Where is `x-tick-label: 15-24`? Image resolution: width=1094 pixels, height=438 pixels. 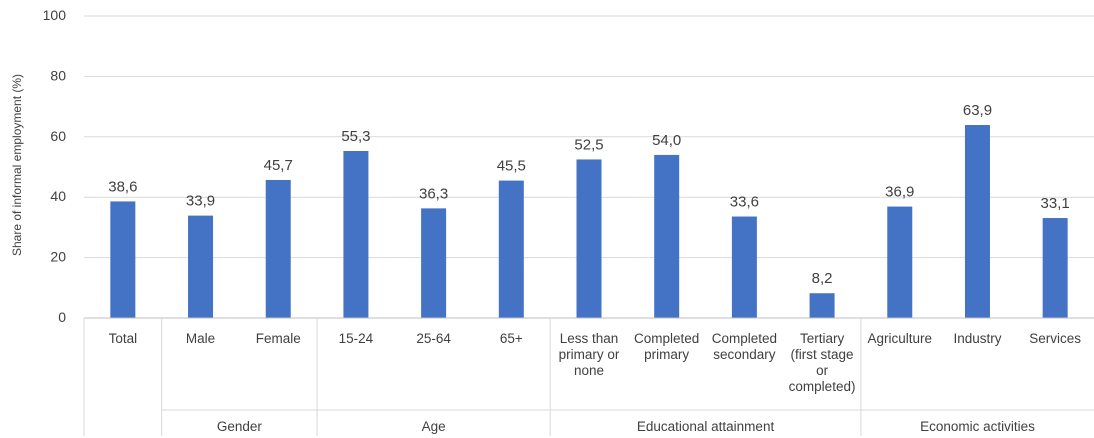 x-tick-label: 15-24 is located at coordinates (356, 338).